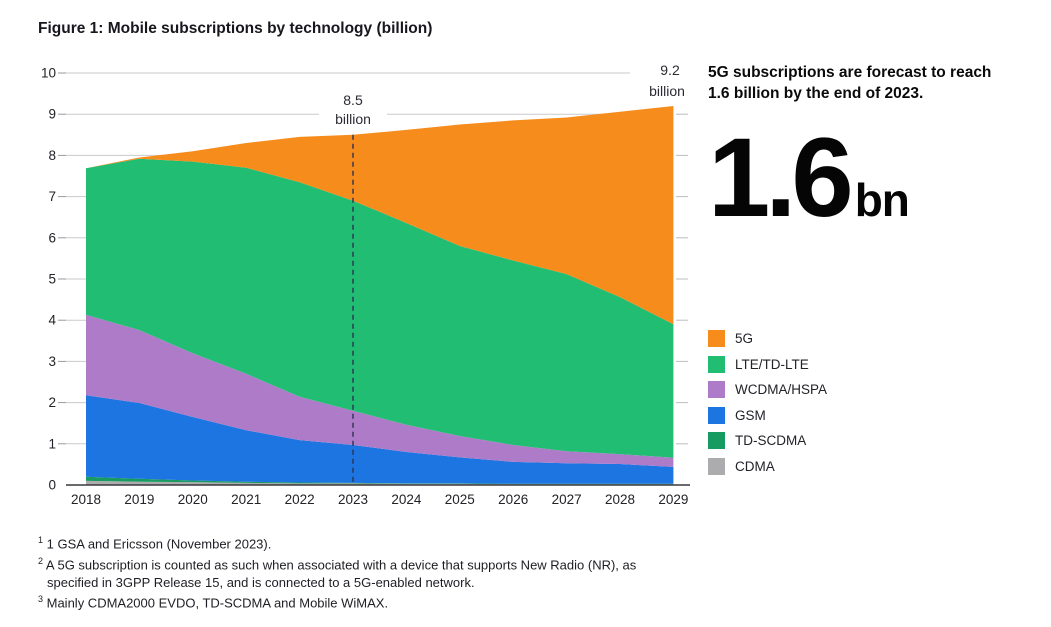 The width and height of the screenshot is (1051, 627). What do you see at coordinates (850, 72) in the screenshot?
I see `callout-headline-line1: 5G subscriptions are forecast to reach` at bounding box center [850, 72].